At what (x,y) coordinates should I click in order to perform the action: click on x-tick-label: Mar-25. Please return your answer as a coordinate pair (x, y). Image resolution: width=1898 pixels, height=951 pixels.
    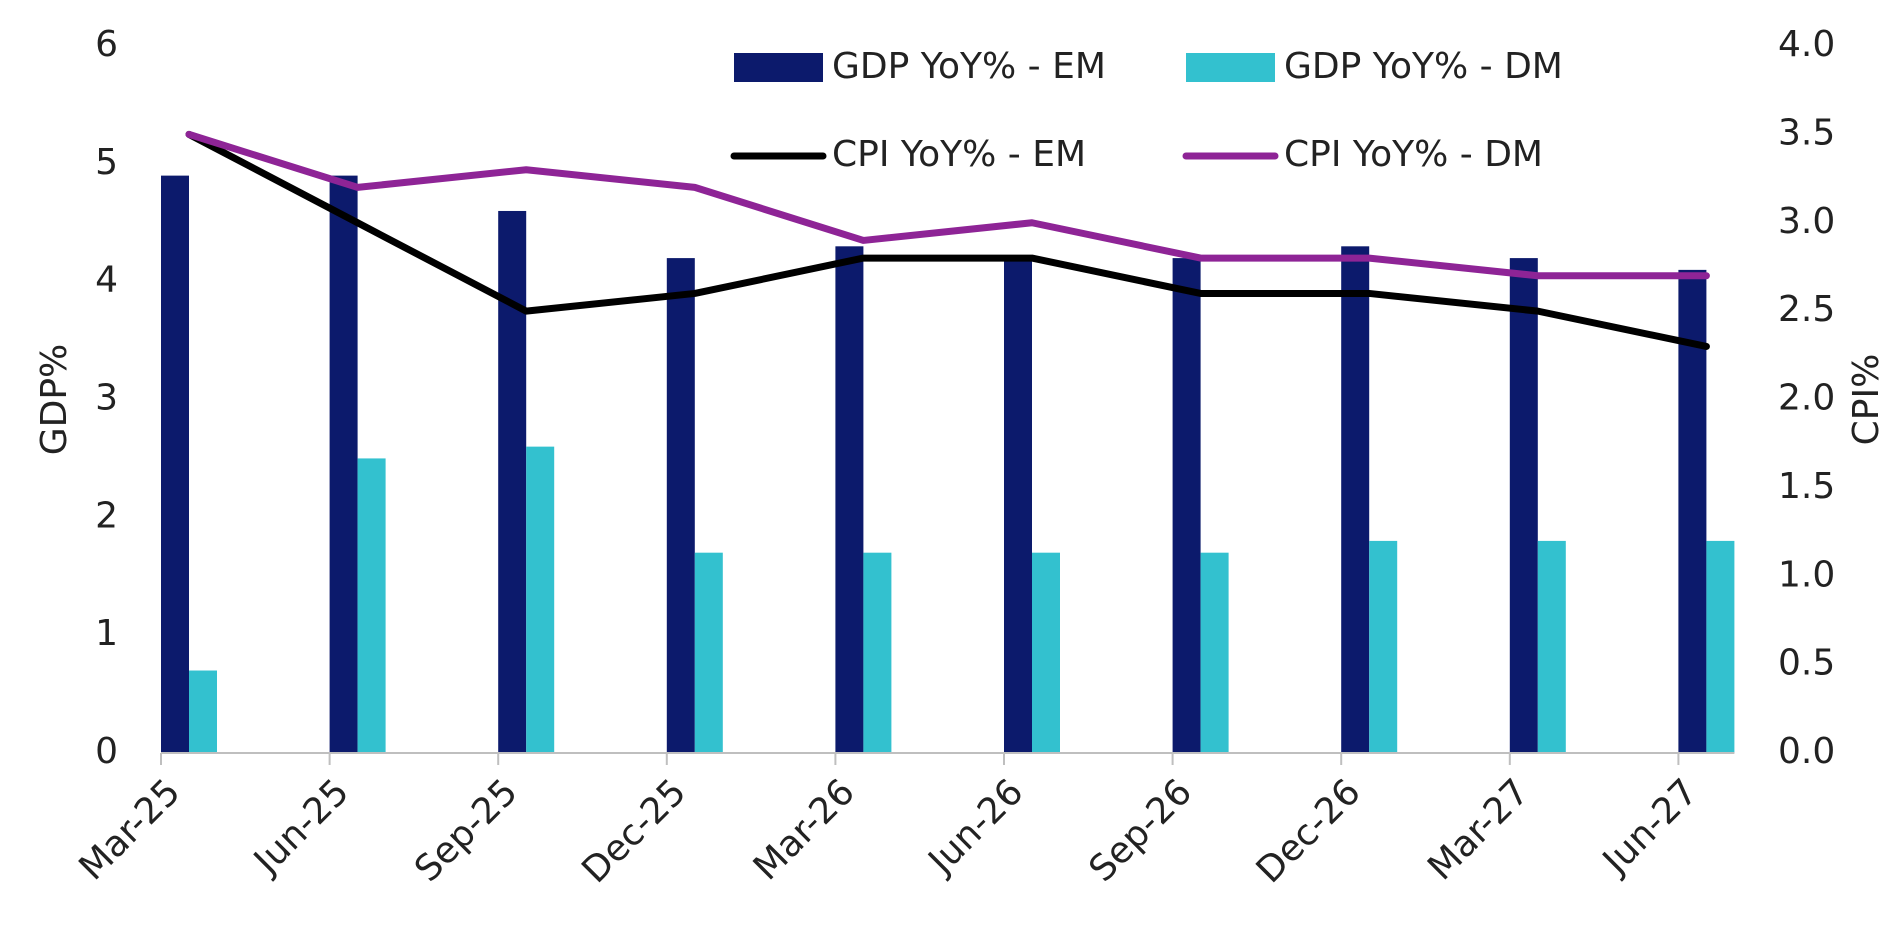
    Looking at the image, I should click on (129, 829).